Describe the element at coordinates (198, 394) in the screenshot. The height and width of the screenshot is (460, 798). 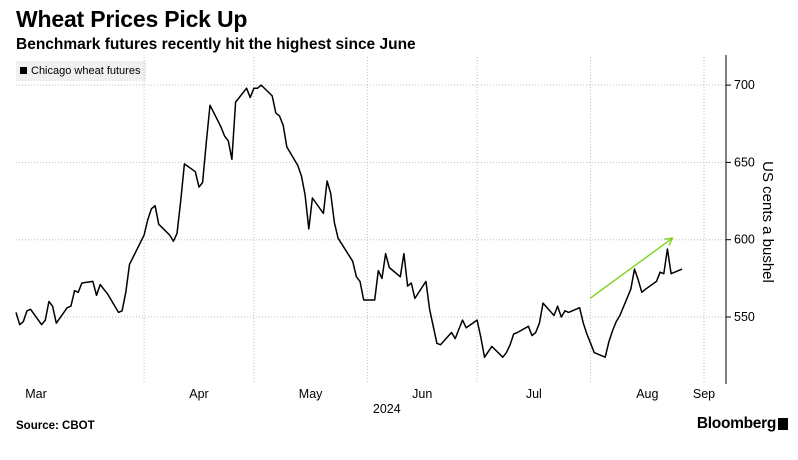
I see `x-tick-label-Apr: Apr` at that location.